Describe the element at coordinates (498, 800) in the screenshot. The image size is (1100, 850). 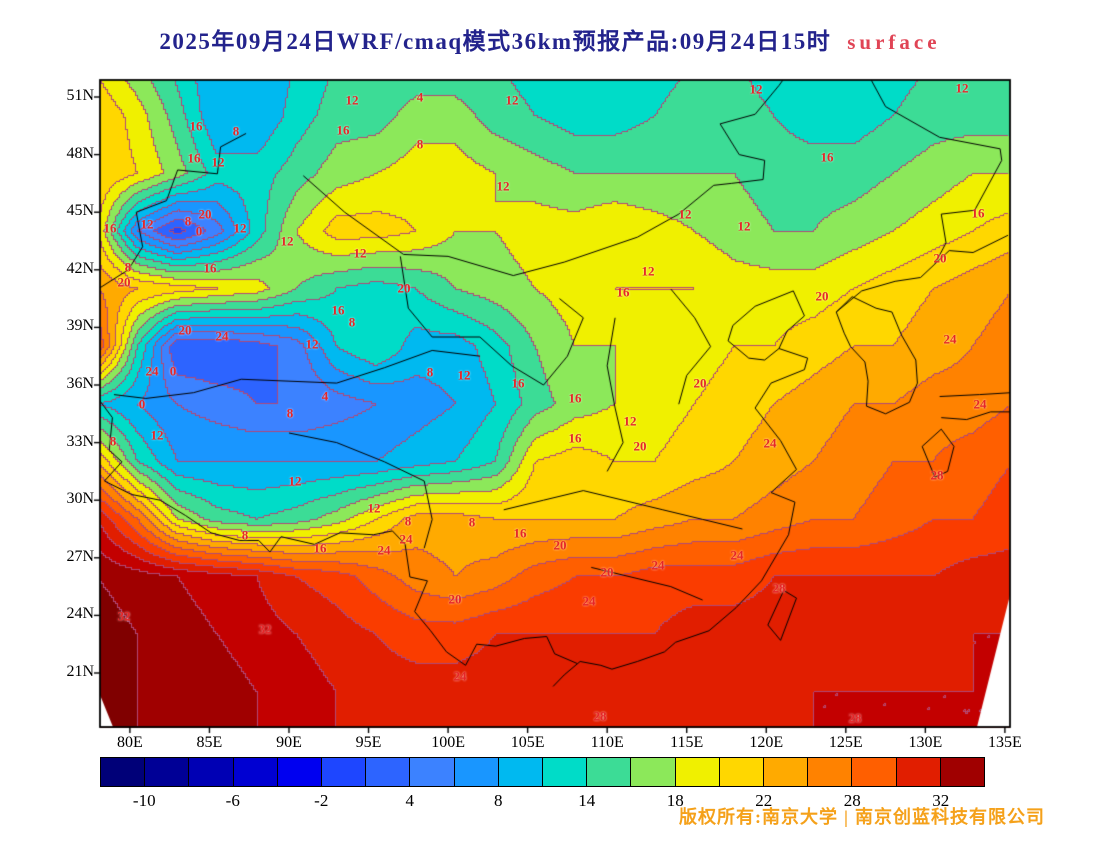
I see `colorbar-tick-label: 8` at that location.